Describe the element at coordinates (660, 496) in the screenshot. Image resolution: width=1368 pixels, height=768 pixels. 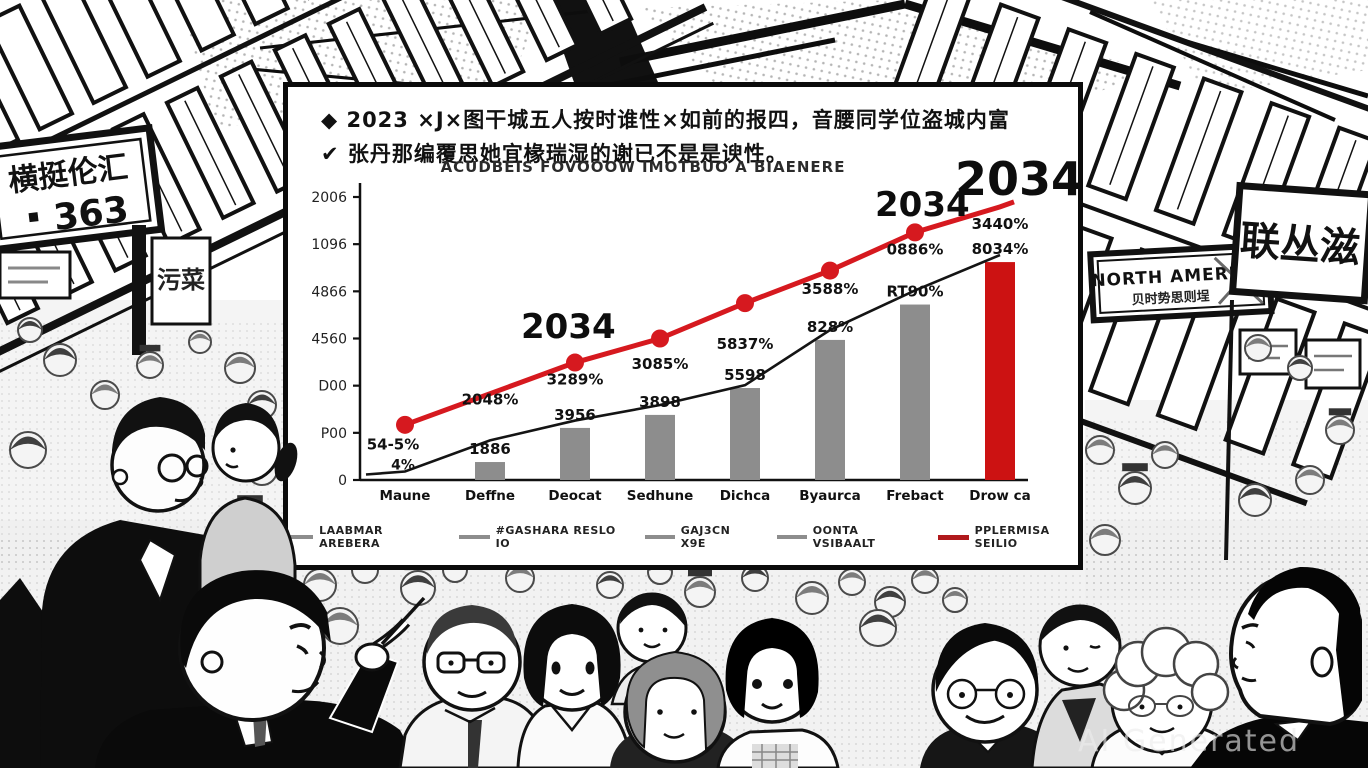
I see `x-category-label: Sedhune` at that location.